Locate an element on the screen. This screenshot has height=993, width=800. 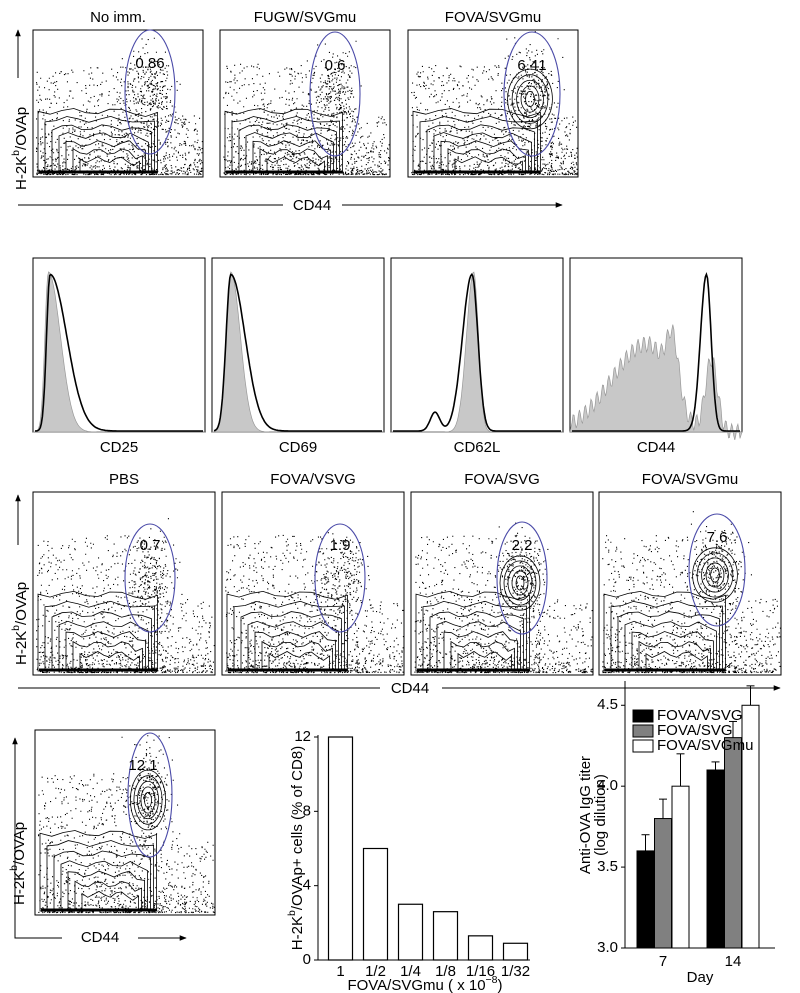
y-tick-label: 4.5 is located at coordinates (607, 704).